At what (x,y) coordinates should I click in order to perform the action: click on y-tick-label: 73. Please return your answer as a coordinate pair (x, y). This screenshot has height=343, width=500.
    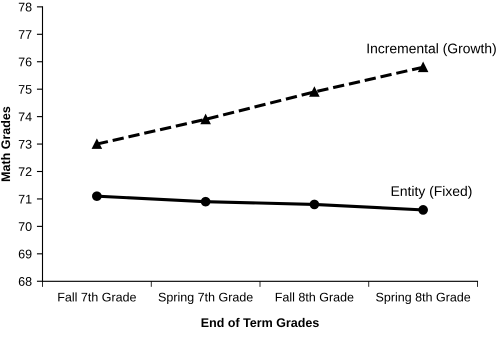
    Looking at the image, I should click on (25, 144).